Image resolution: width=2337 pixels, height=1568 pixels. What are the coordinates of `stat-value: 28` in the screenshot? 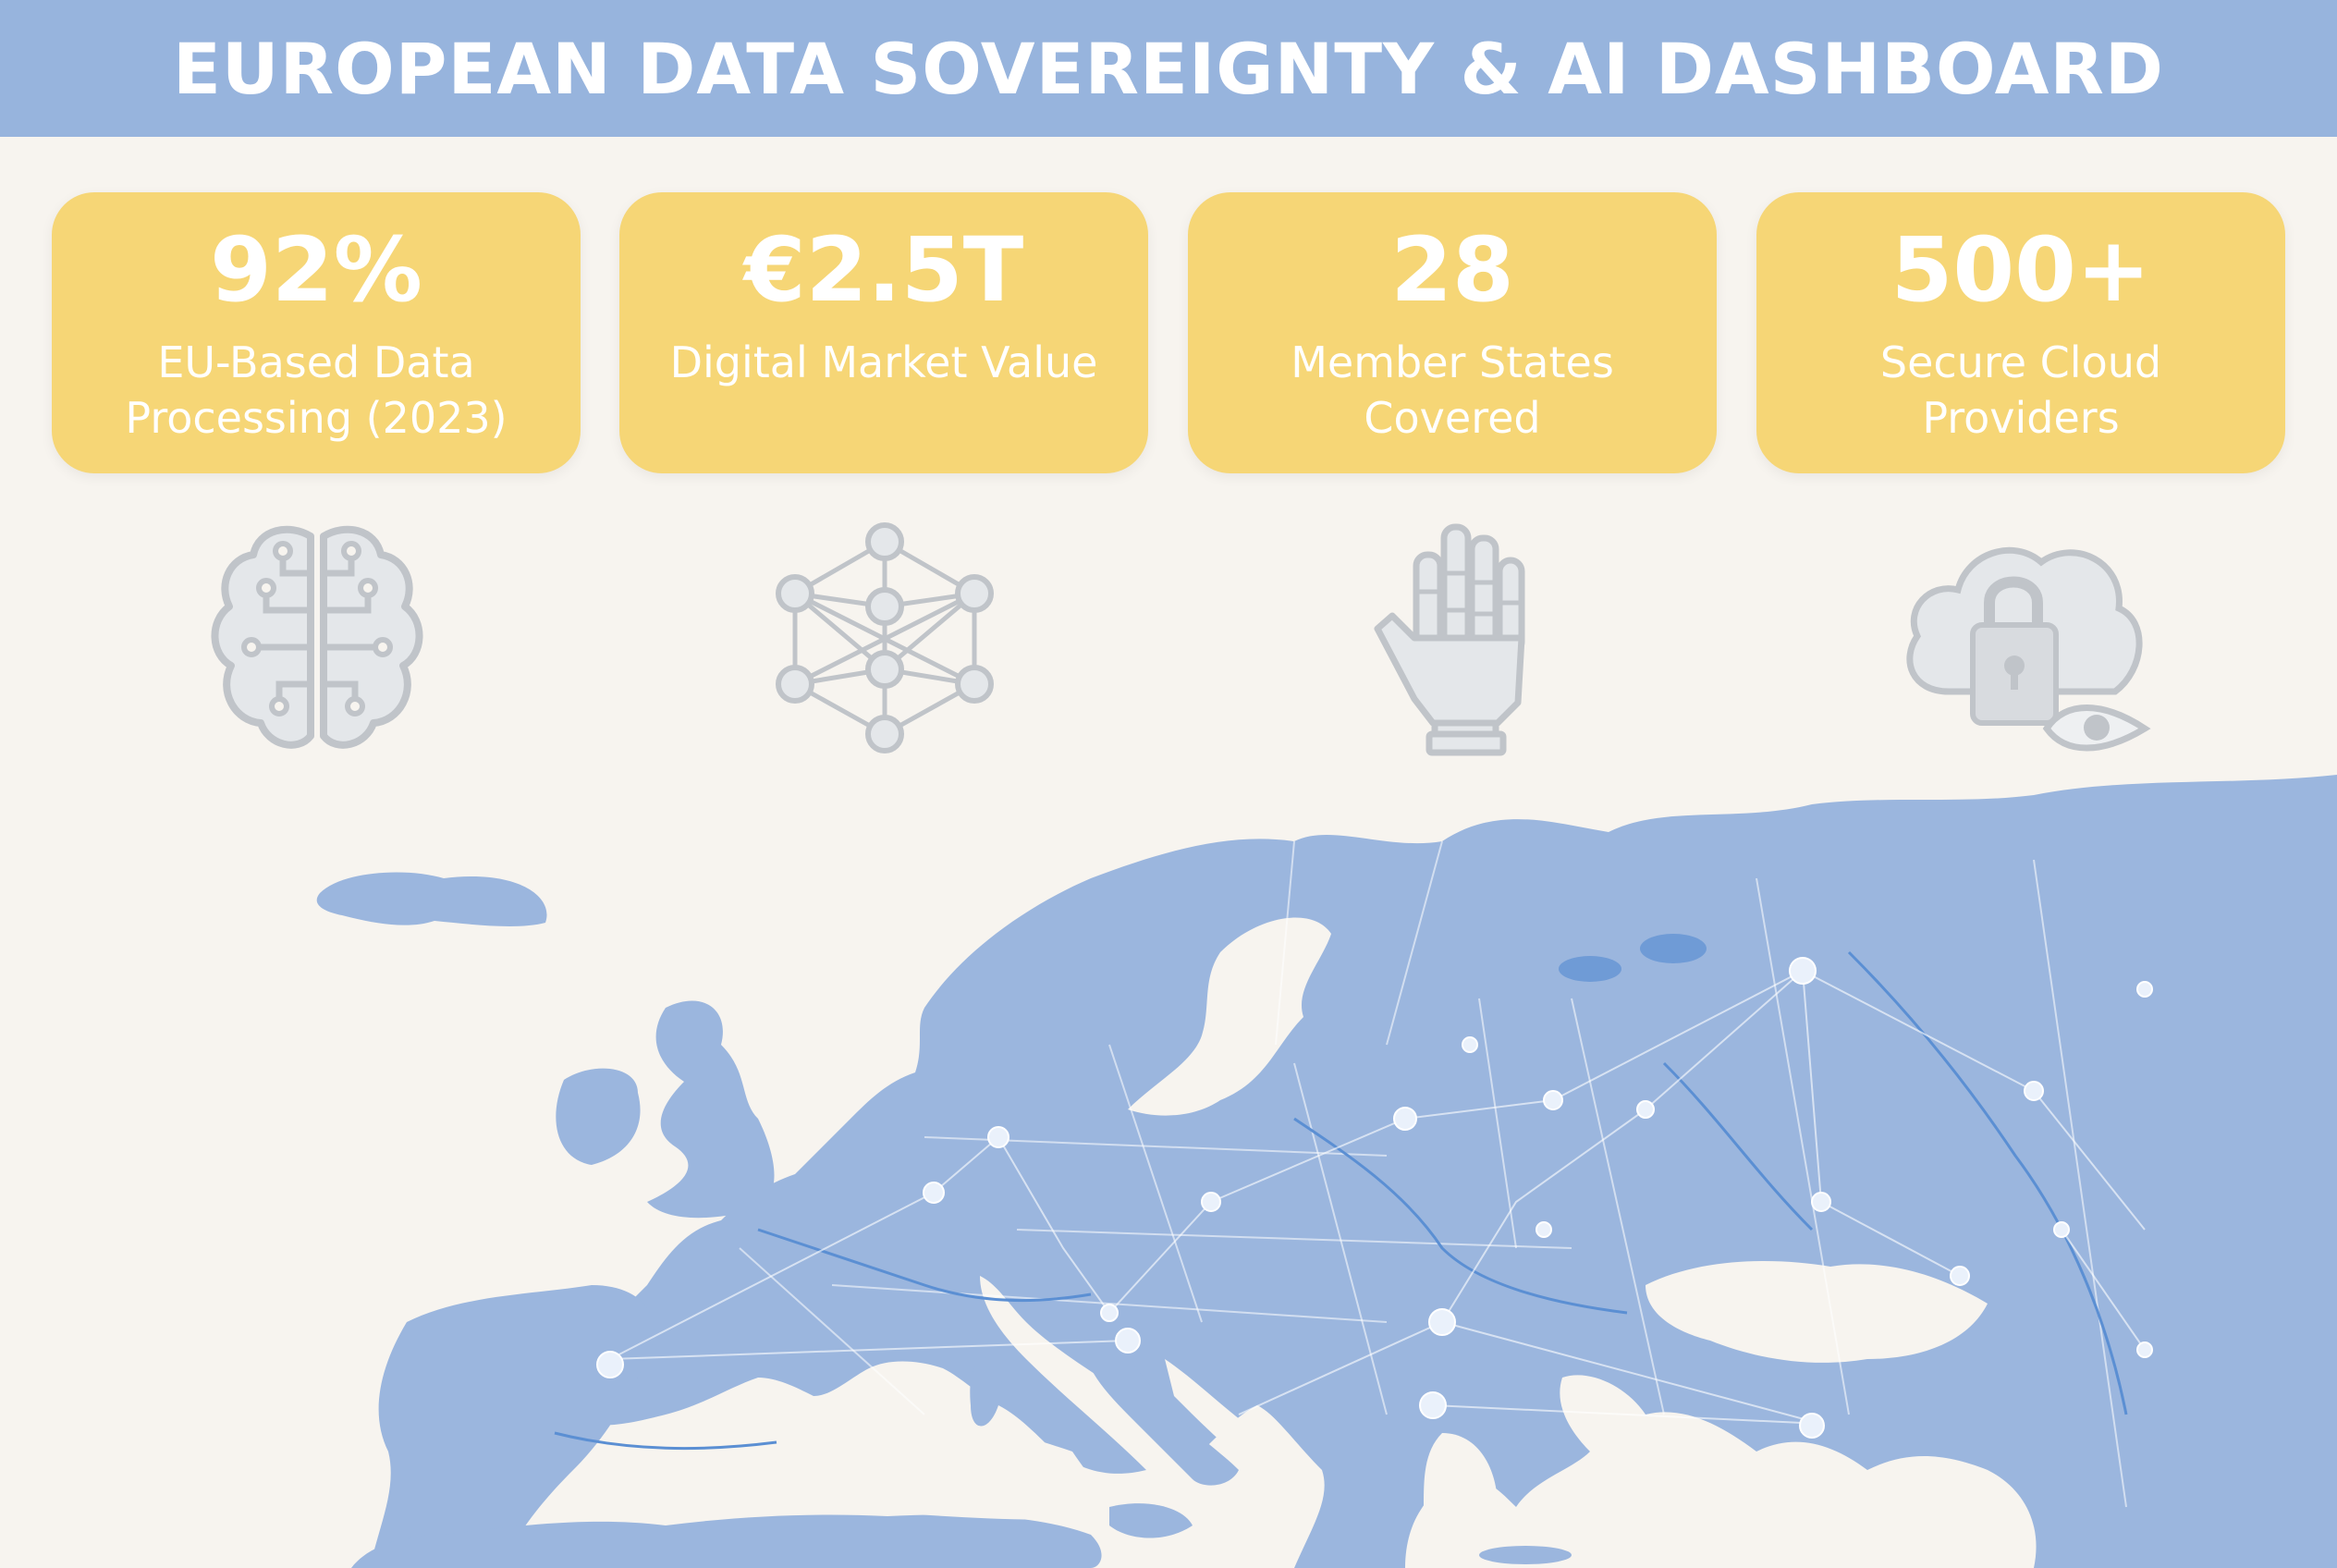 It's located at (1452, 270).